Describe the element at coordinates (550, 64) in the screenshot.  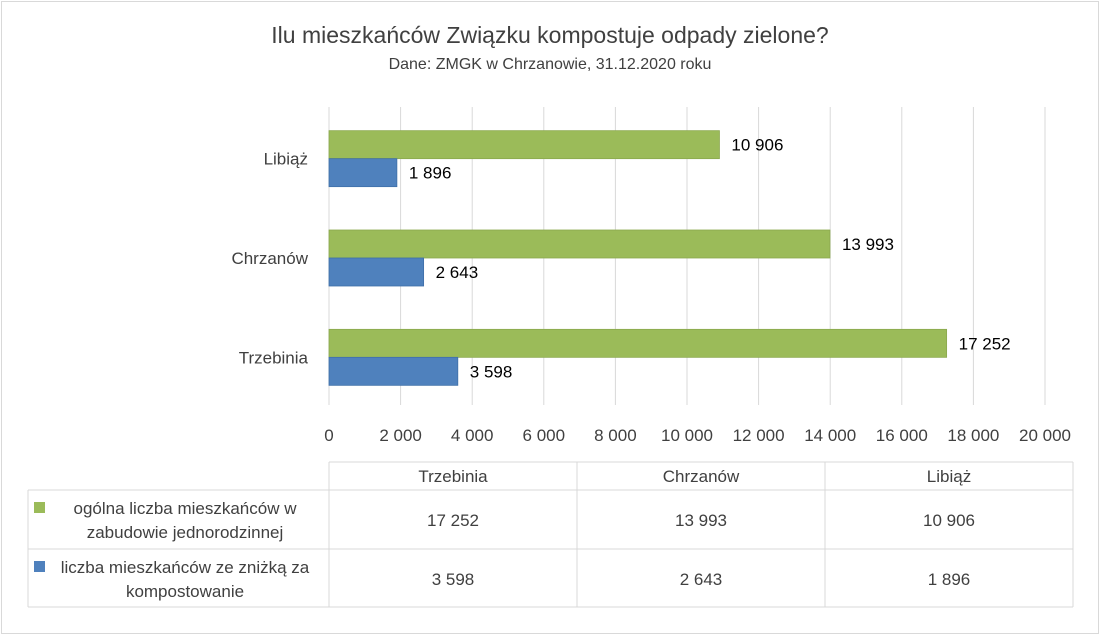
I see `chart-subtitle: Dane: ZMGK w Chrzanowie, 31.12.2020 roku` at that location.